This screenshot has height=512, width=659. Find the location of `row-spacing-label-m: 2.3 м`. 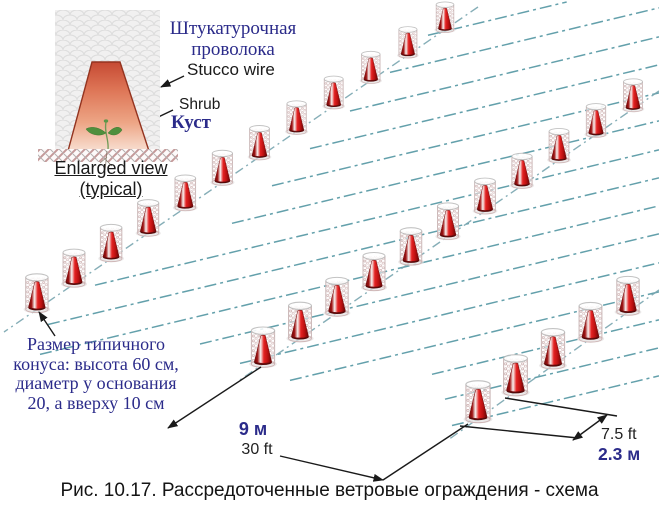

row-spacing-label-m: 2.3 м is located at coordinates (619, 454).